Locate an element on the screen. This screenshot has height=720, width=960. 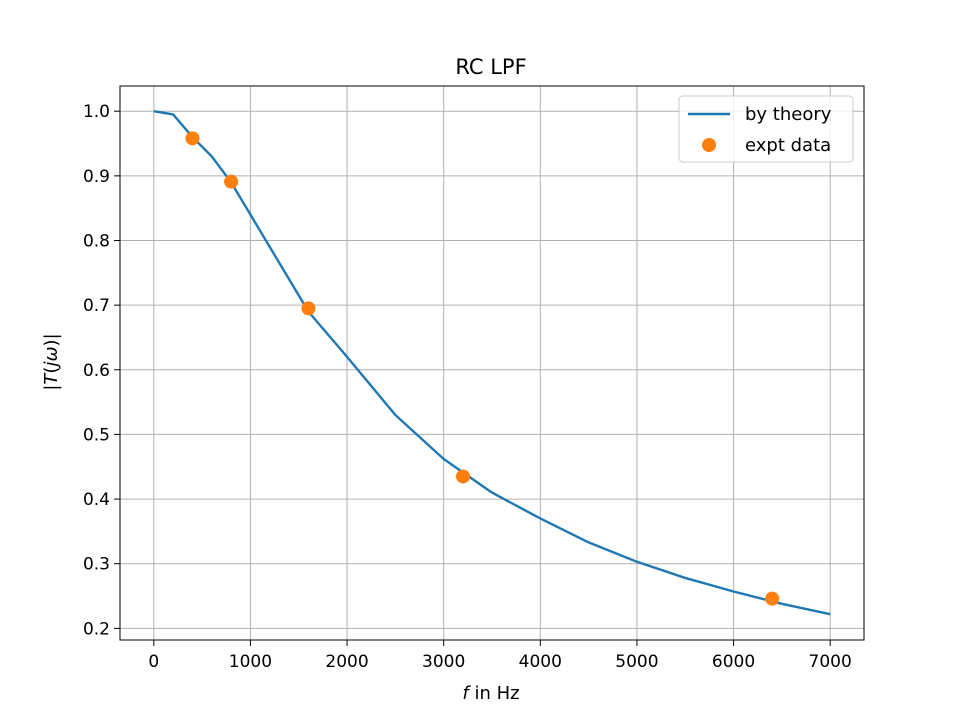
x-tick-label: 6000 is located at coordinates (733, 662).